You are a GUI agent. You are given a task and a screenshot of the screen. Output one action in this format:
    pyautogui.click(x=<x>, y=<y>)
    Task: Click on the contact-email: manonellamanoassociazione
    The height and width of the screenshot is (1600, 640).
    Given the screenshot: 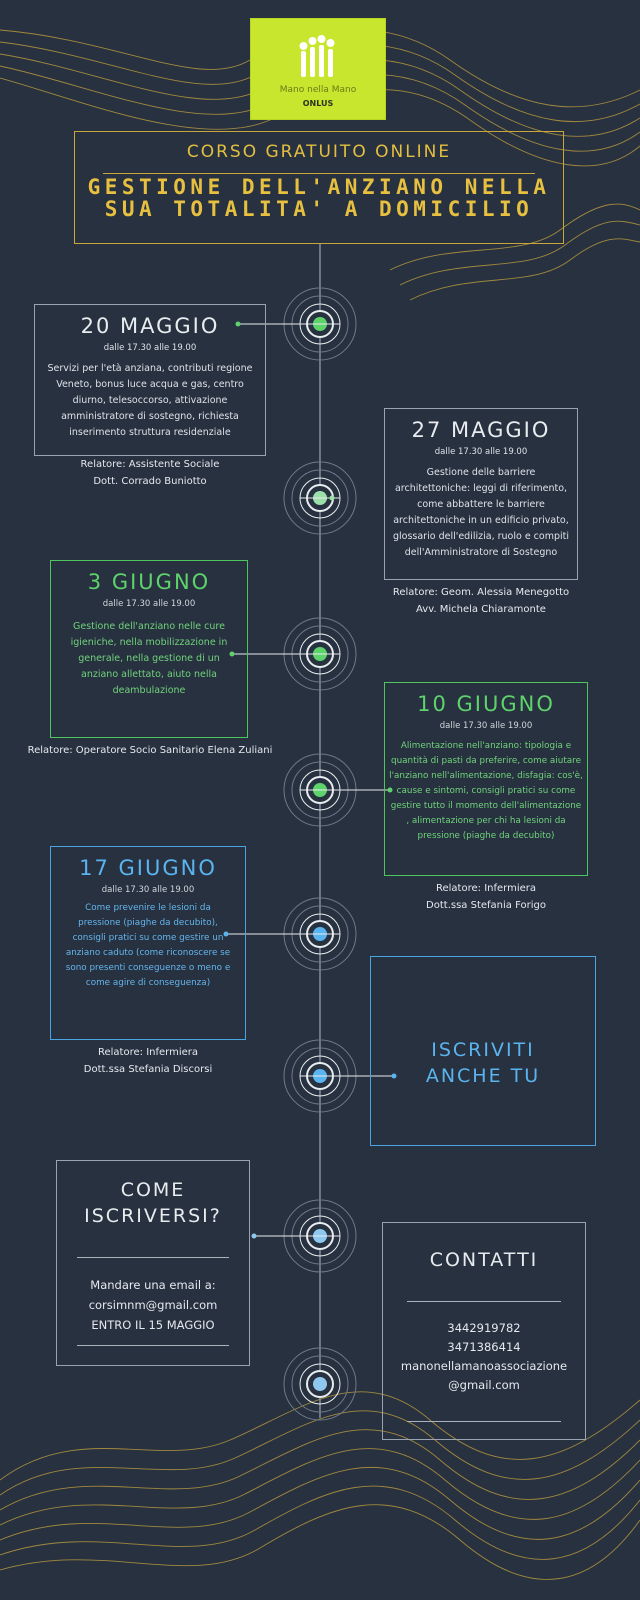 What is the action you would take?
    pyautogui.click(x=484, y=1366)
    